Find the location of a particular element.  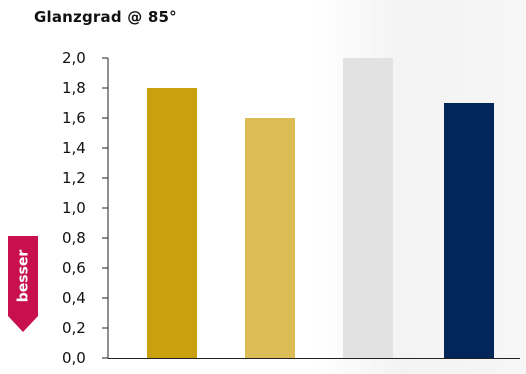

y-tick-label: 1,2 is located at coordinates (74, 178).